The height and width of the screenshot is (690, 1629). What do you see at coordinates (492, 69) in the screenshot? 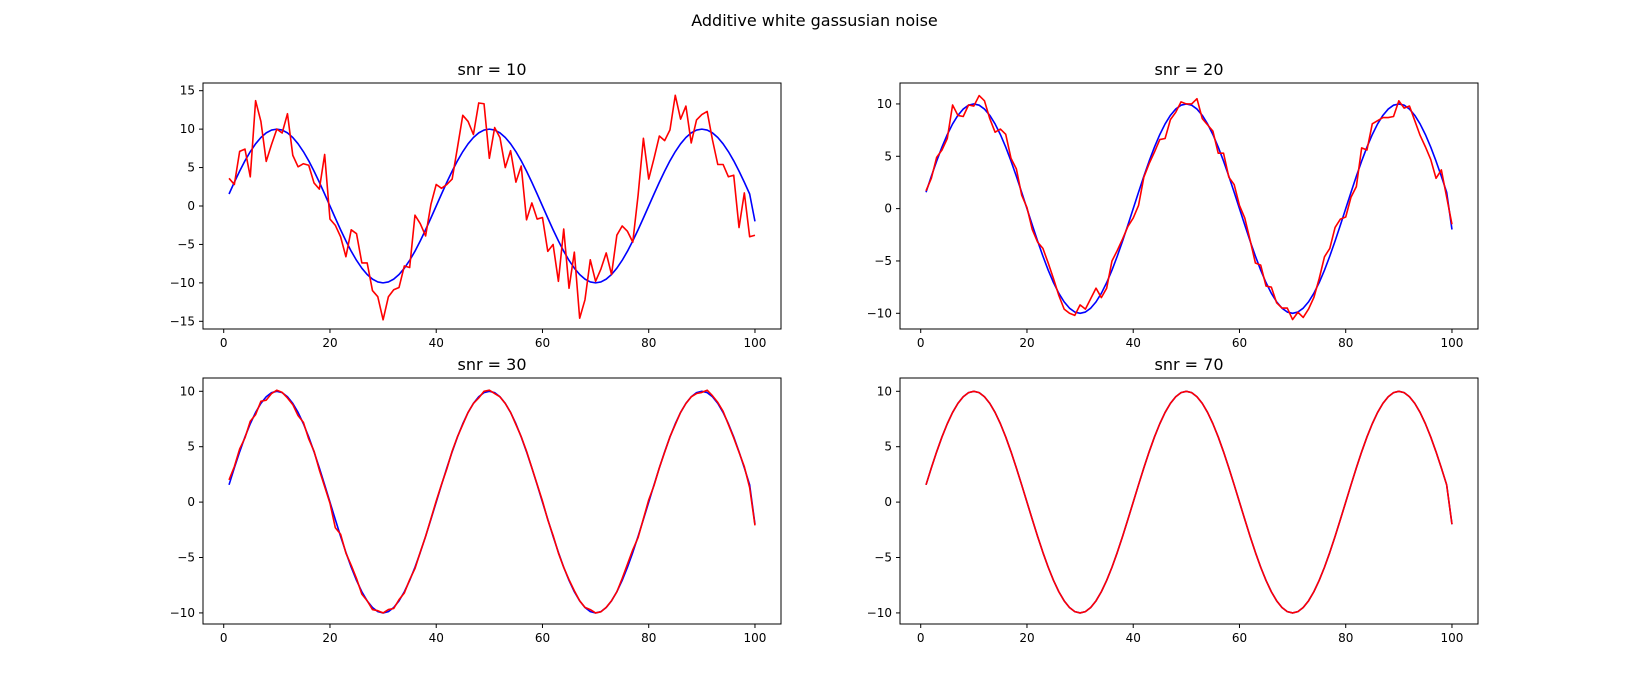
I see `subplot-title: snr = 10` at bounding box center [492, 69].